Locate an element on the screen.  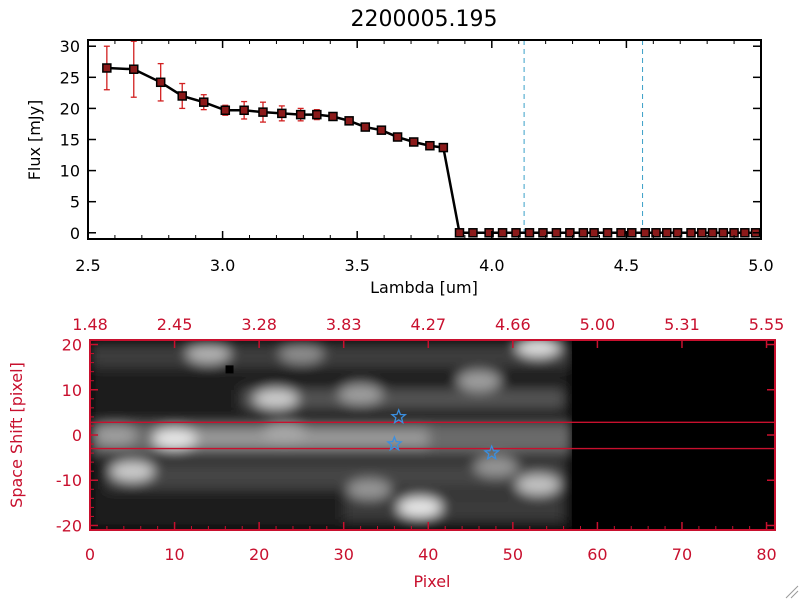
image-top-tick-label: 1.48 is located at coordinates (90, 324).